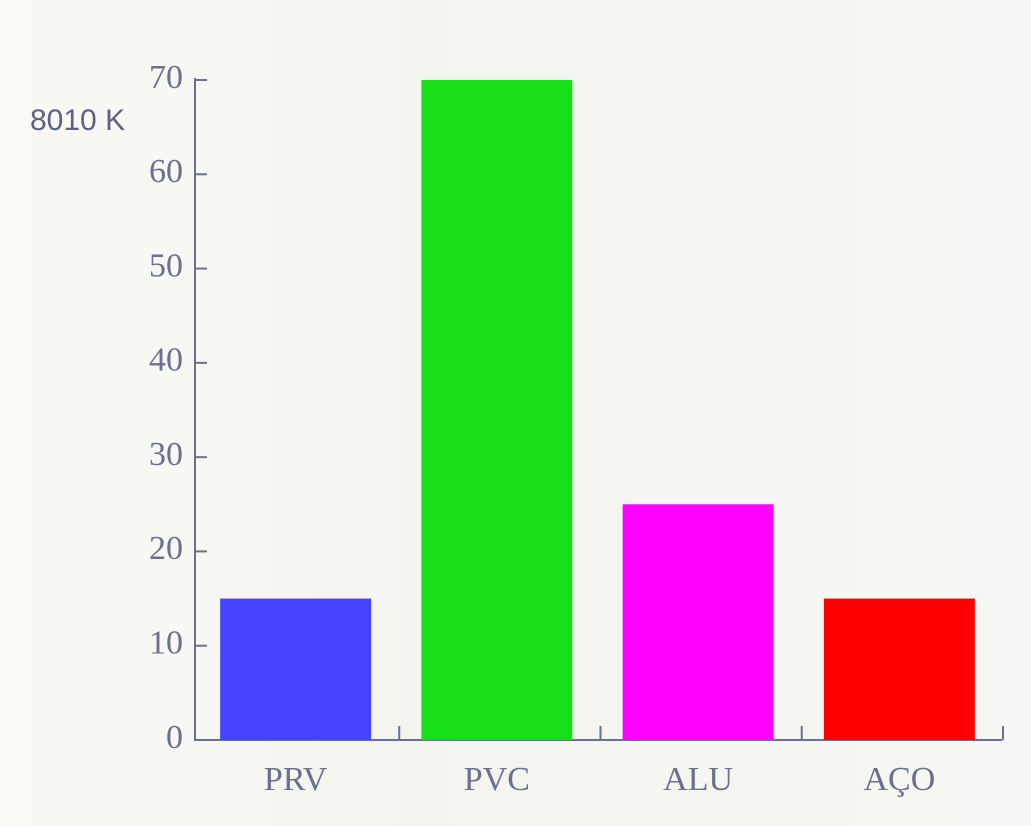  Describe the element at coordinates (166, 360) in the screenshot. I see `y-tick-label: 40` at that location.